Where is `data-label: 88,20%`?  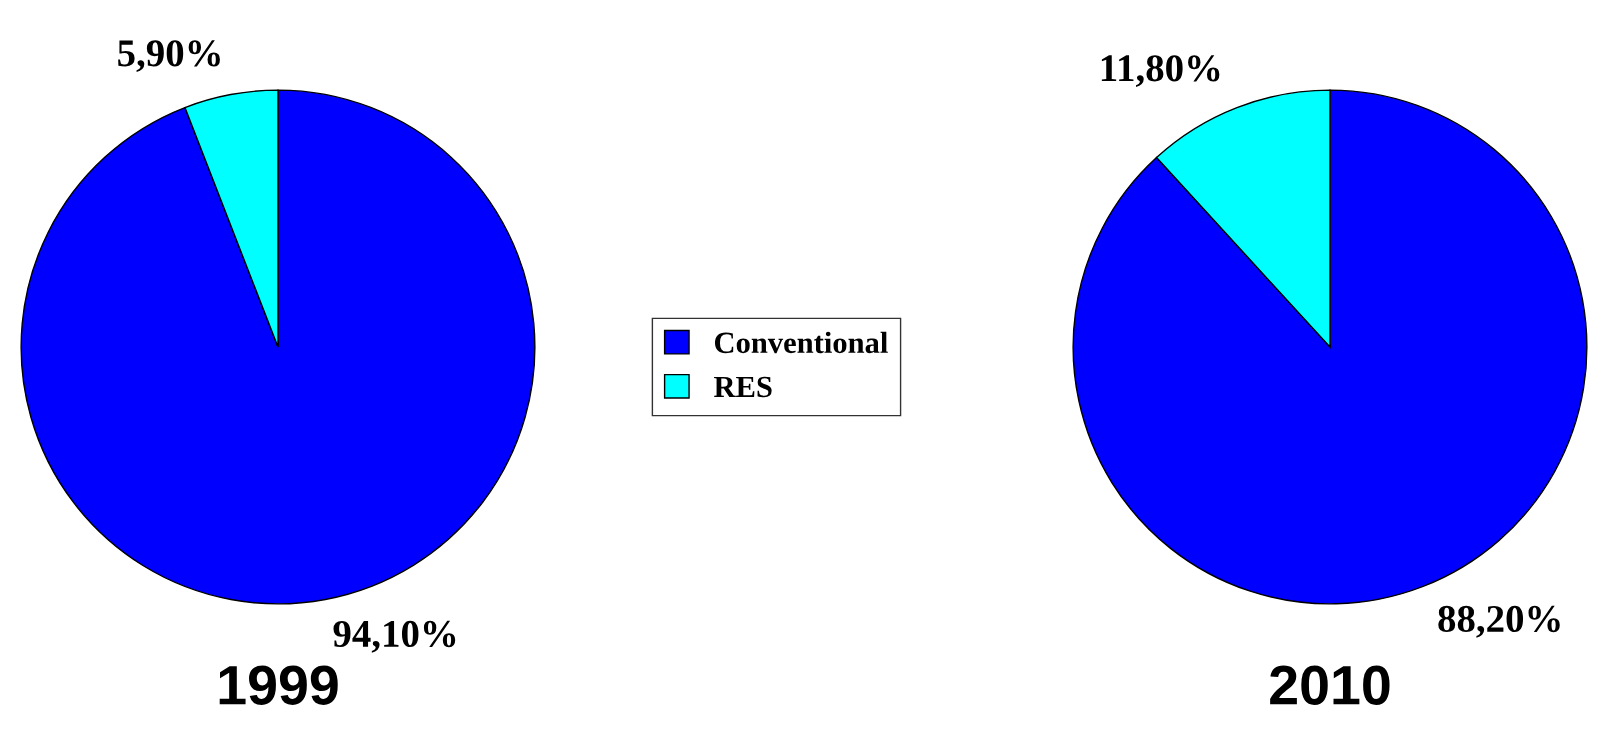 data-label: 88,20% is located at coordinates (1499, 621).